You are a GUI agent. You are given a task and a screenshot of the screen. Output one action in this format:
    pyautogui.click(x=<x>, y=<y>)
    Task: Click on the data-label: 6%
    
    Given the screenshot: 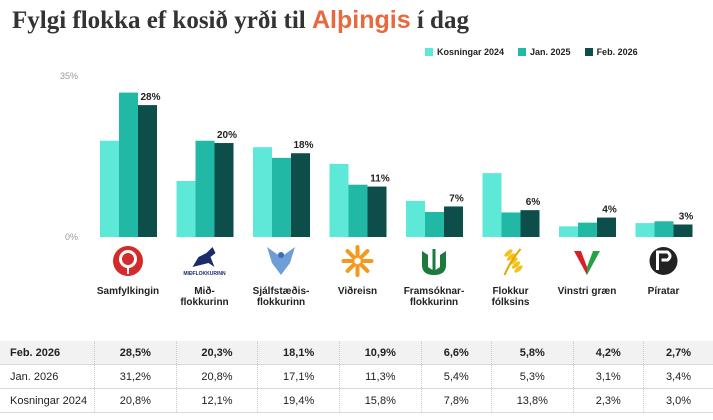 What is the action you would take?
    pyautogui.click(x=533, y=202)
    